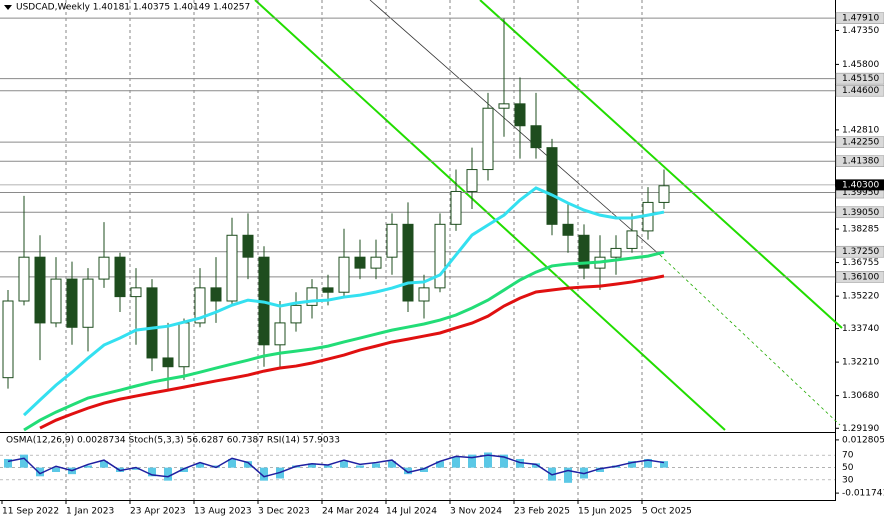 The height and width of the screenshot is (523, 884). What do you see at coordinates (860, 429) in the screenshot?
I see `y-tick-label: 1.29190` at bounding box center [860, 429].